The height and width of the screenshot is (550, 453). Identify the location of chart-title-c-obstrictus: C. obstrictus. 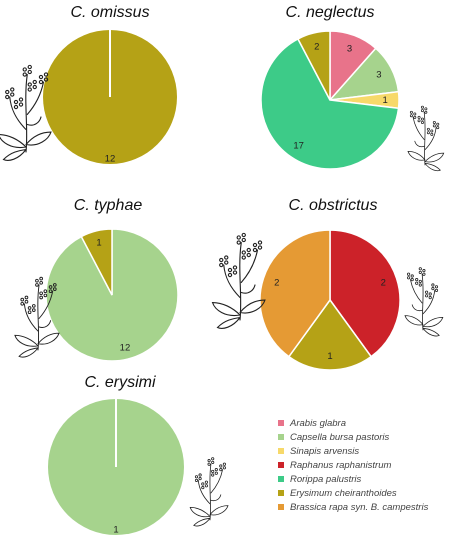
(333, 205).